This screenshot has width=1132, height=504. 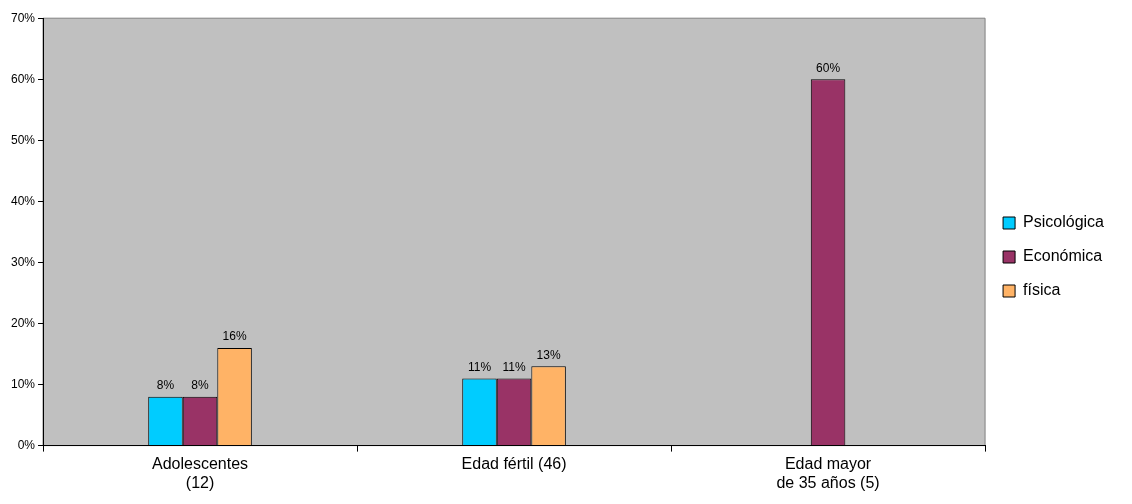 What do you see at coordinates (23, 322) in the screenshot?
I see `y-tick-label: 20%` at bounding box center [23, 322].